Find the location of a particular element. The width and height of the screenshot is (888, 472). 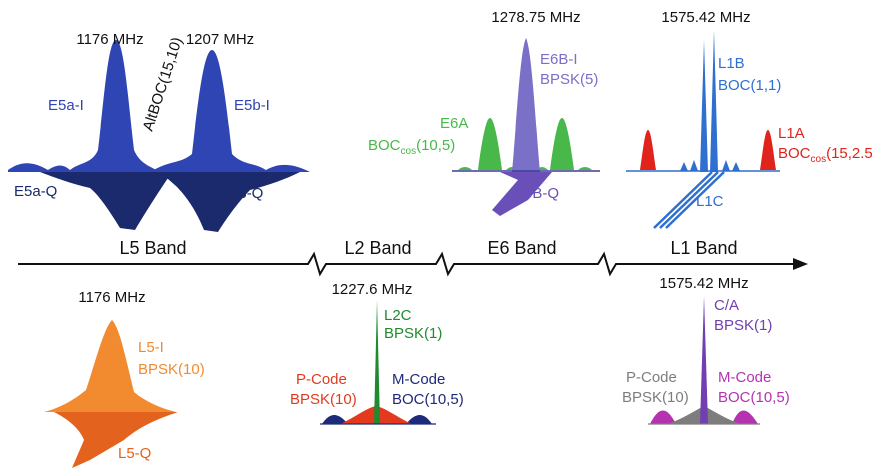

e6-frequency: 1278.75 MHz is located at coordinates (535, 17).